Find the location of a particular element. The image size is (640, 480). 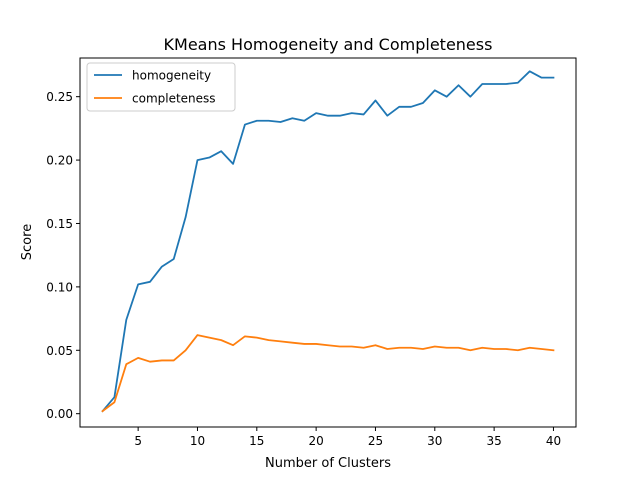

y-tick-label: 0.05 is located at coordinates (59, 351).